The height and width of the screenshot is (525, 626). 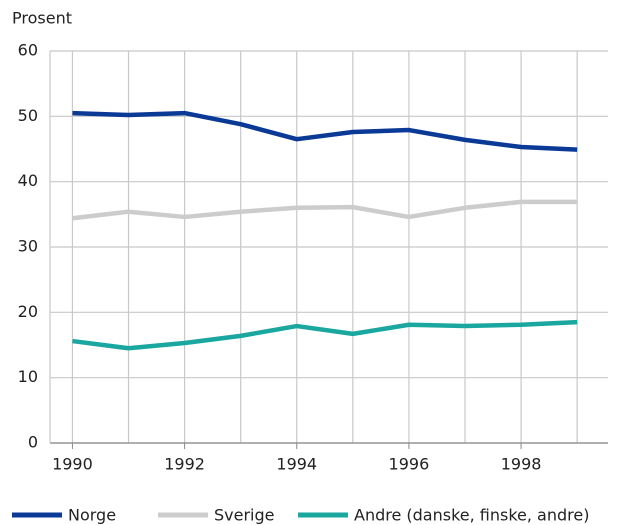 I want to click on y-tick-label: 20, so click(x=28, y=311).